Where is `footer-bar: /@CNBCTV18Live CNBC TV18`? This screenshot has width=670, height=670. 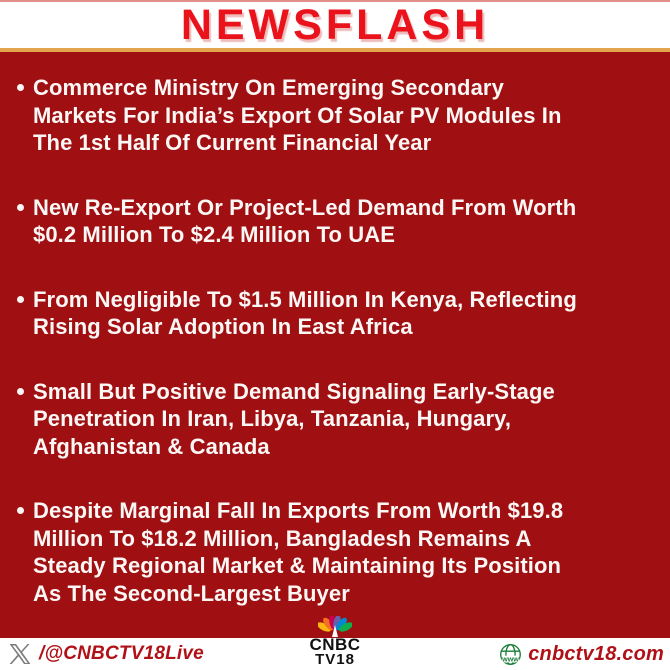 footer-bar: /@CNBCTV18Live CNBC TV18 is located at coordinates (335, 643).